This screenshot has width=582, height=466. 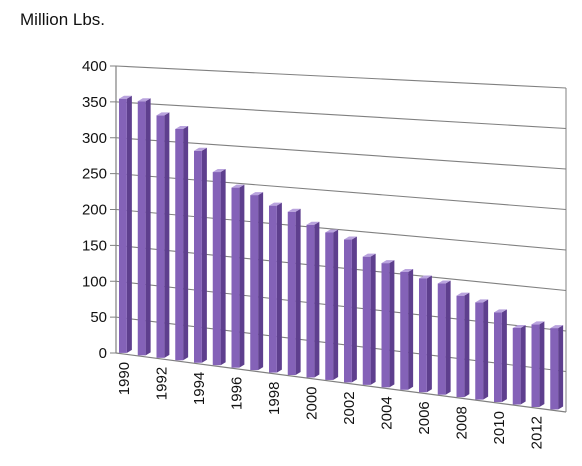 What do you see at coordinates (199, 388) in the screenshot?
I see `x-tick-label: 1994` at bounding box center [199, 388].